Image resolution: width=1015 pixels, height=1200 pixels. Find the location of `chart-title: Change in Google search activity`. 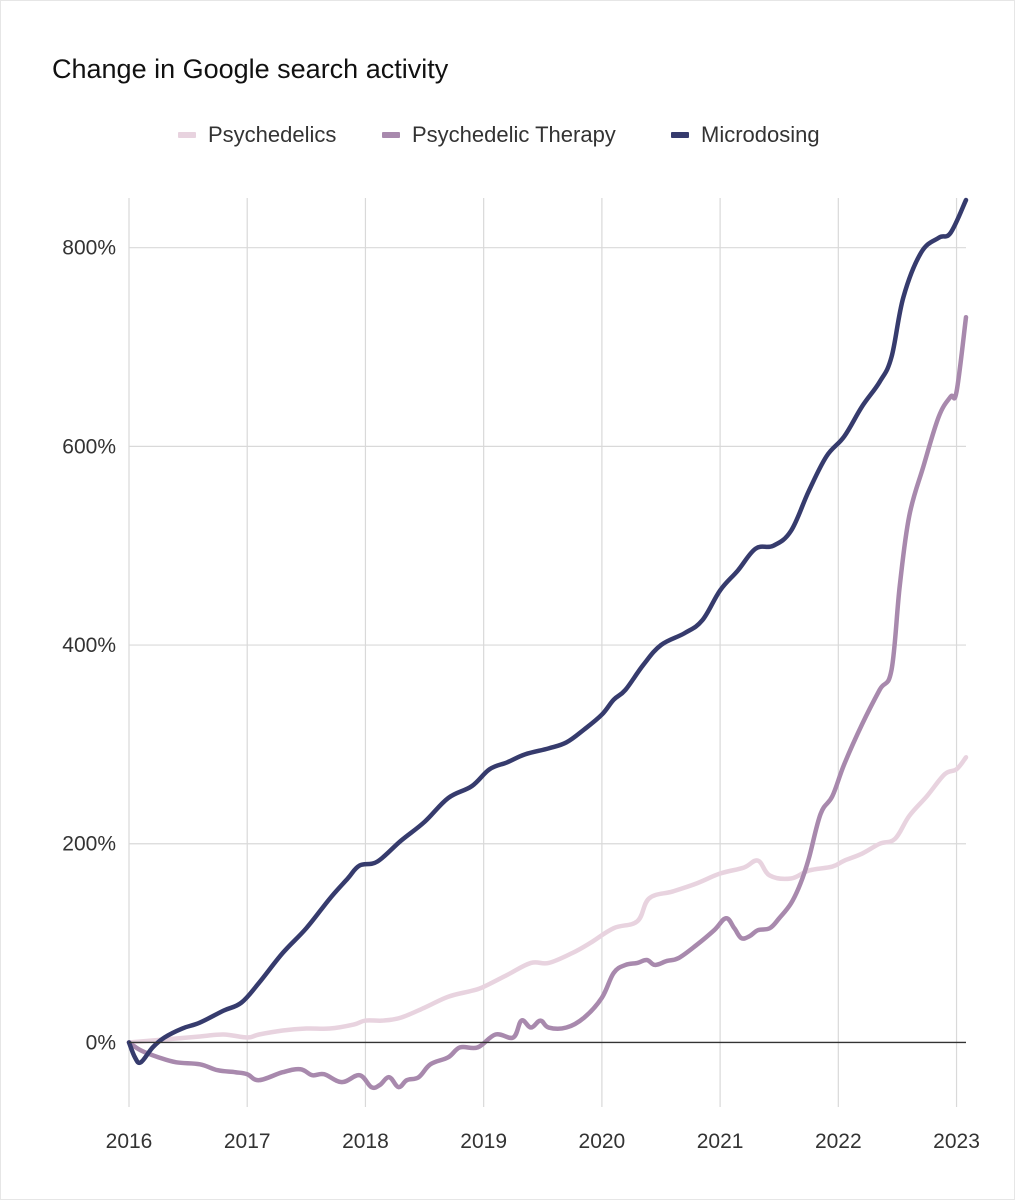

chart-title: Change in Google search activity is located at coordinates (250, 69).